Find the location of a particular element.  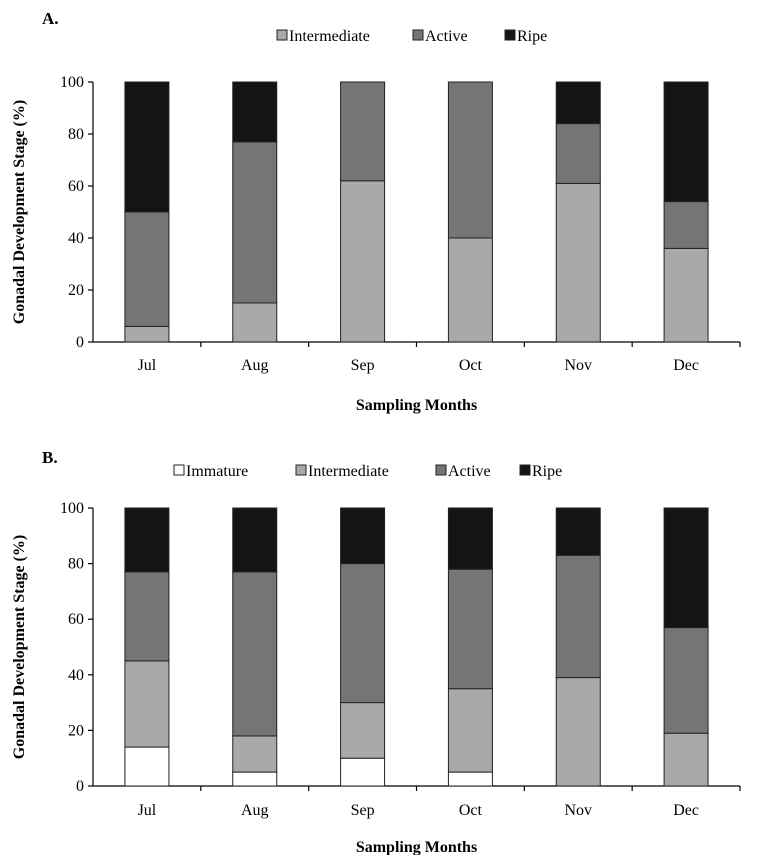

panel-b-legend-swatch-immature is located at coordinates (179, 470).